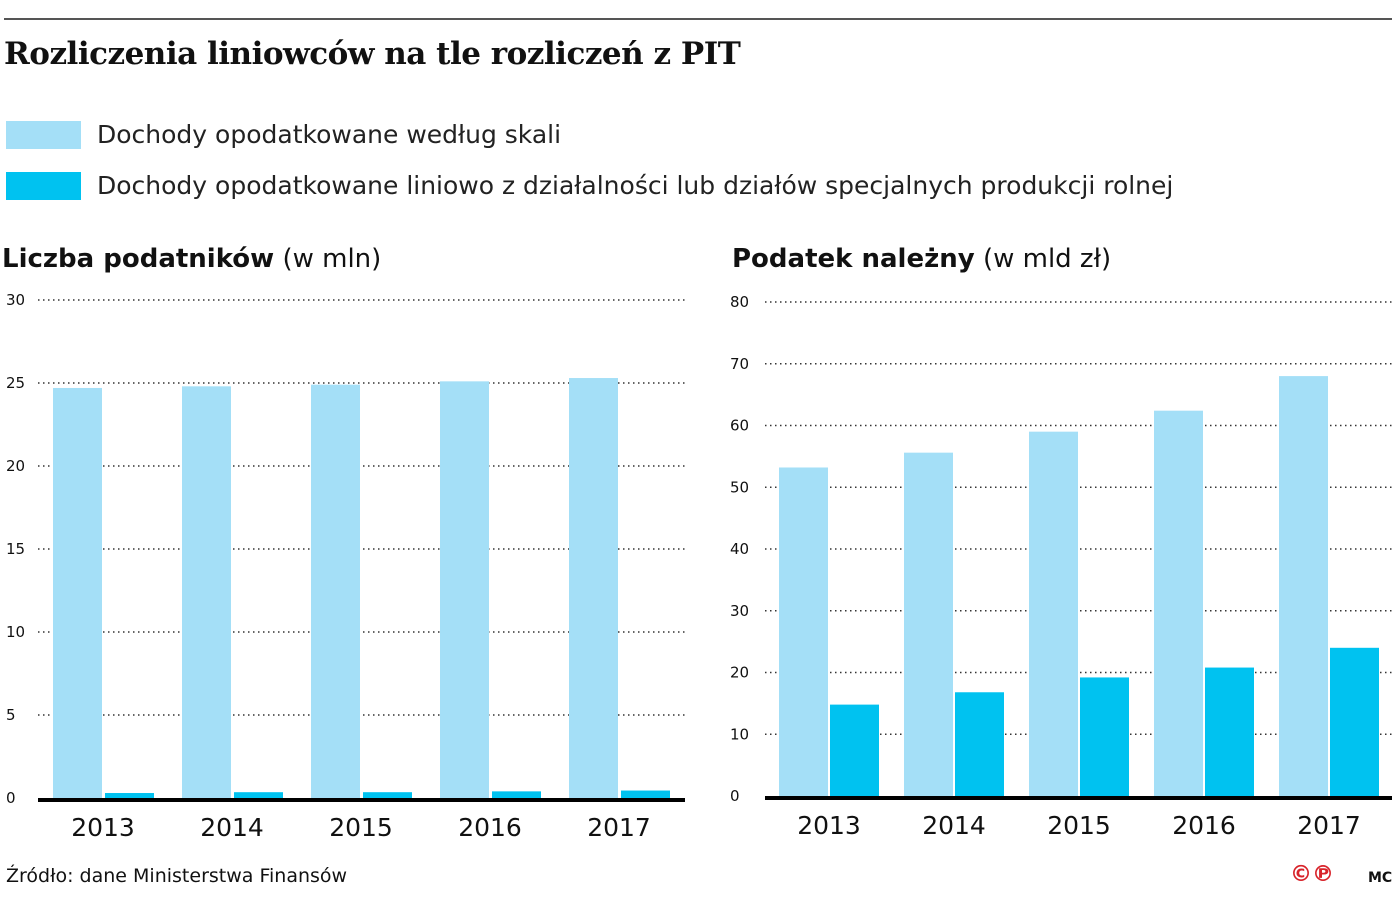  I want to click on left-chart-unit: (w mln), so click(332, 259).